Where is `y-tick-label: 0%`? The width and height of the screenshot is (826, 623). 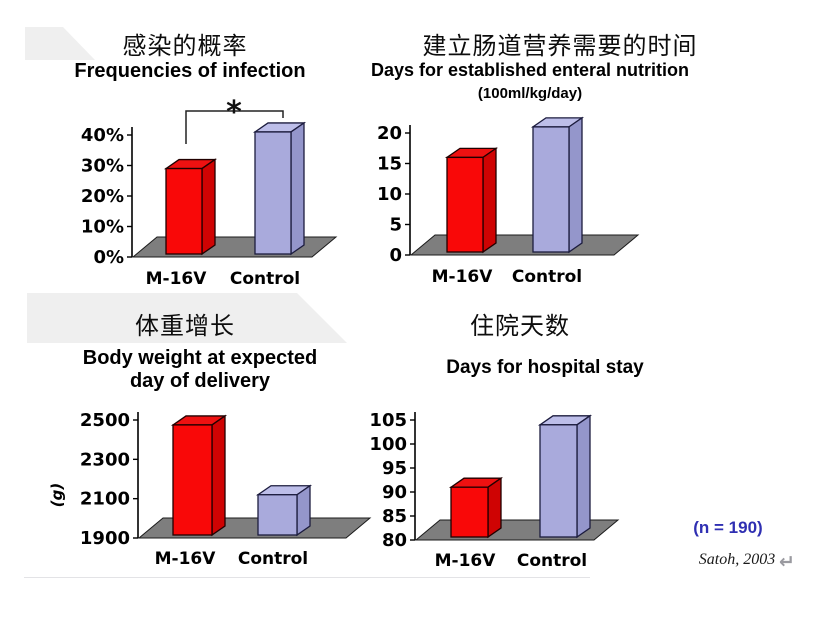
y-tick-label: 0% is located at coordinates (108, 257).